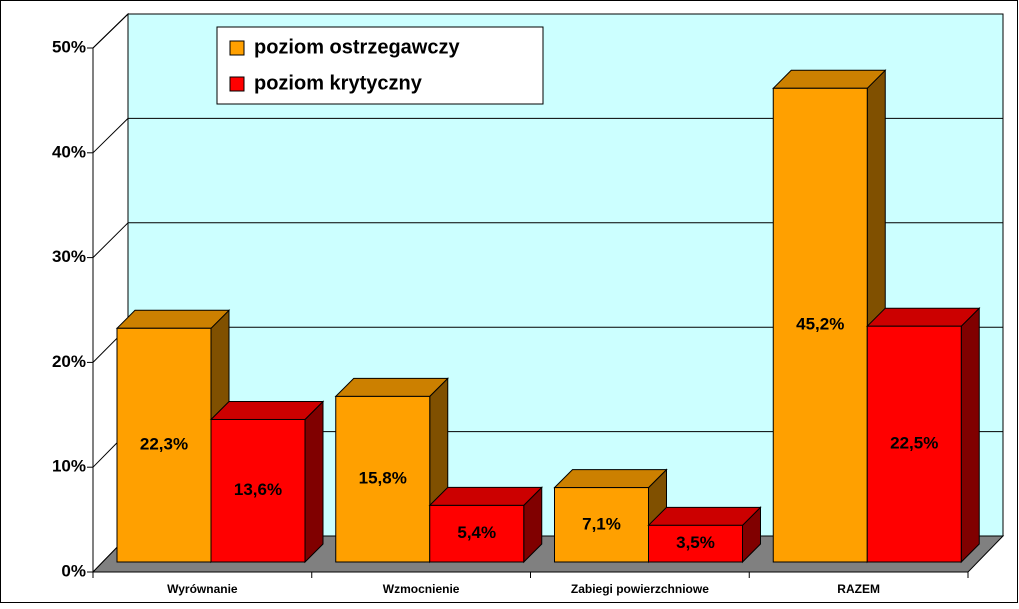 The image size is (1019, 609). I want to click on legend-label: poziom ostrzegawczy, so click(357, 47).